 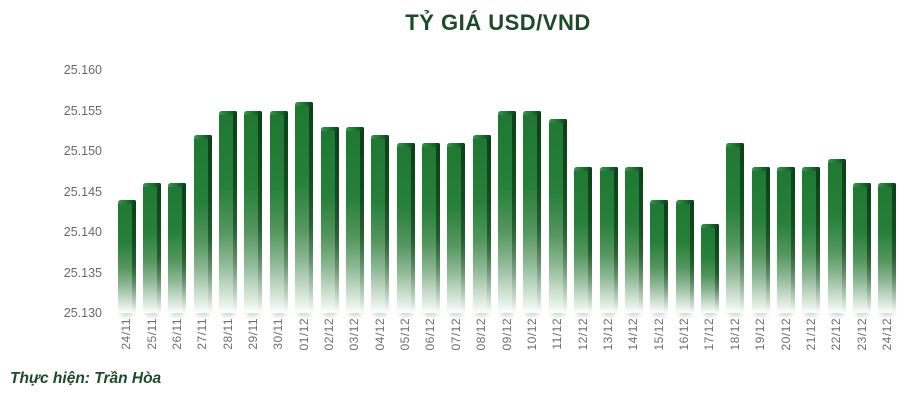 I want to click on y-tick-label: 25.135, so click(x=82, y=272).